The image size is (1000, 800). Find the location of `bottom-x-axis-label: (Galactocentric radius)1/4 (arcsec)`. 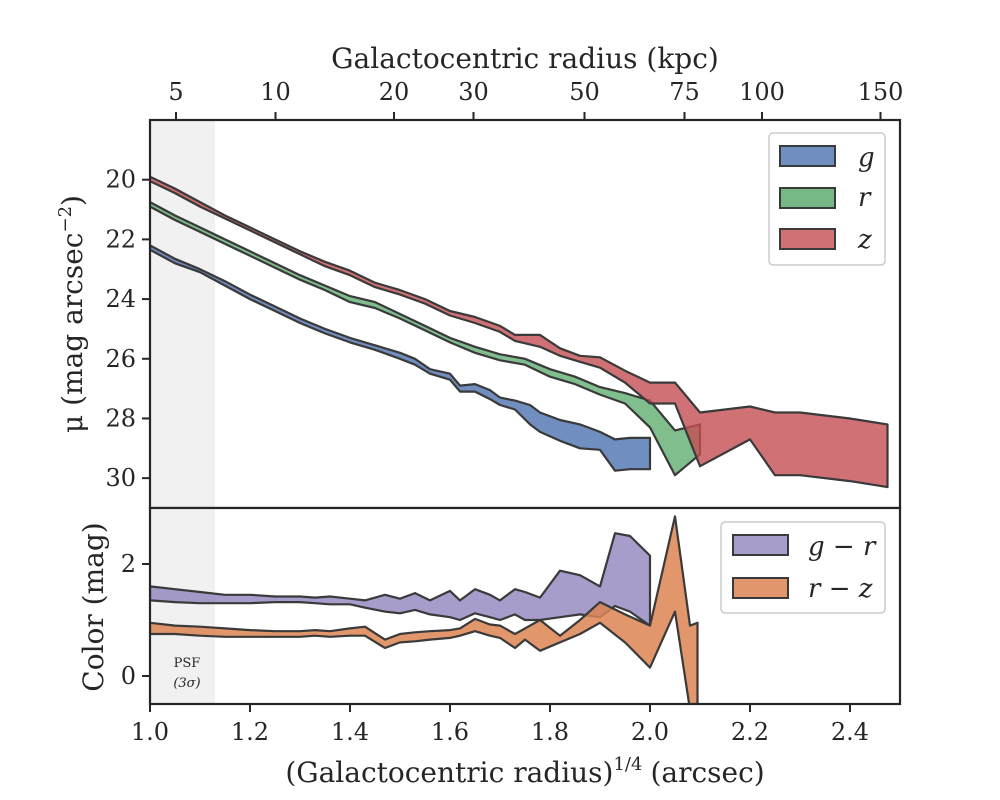

bottom-x-axis-label: (Galactocentric radius)1/4 (arcsec) is located at coordinates (524, 771).